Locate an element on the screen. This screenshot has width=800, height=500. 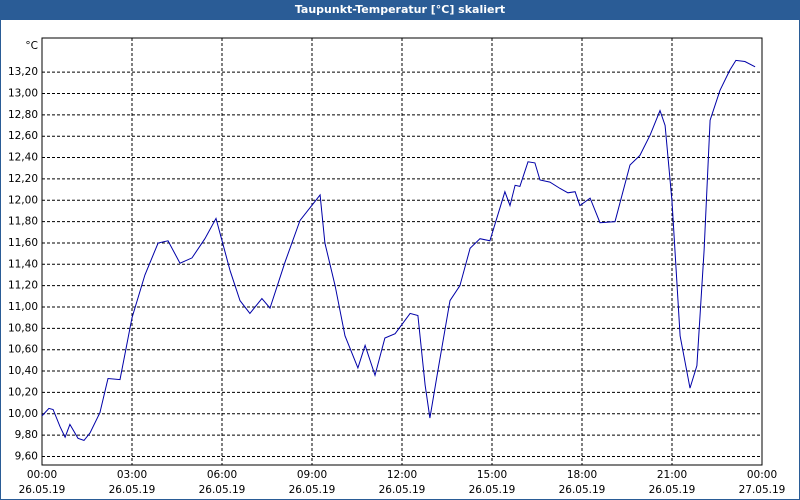
x-tick-label: 09:00 is located at coordinates (312, 475).